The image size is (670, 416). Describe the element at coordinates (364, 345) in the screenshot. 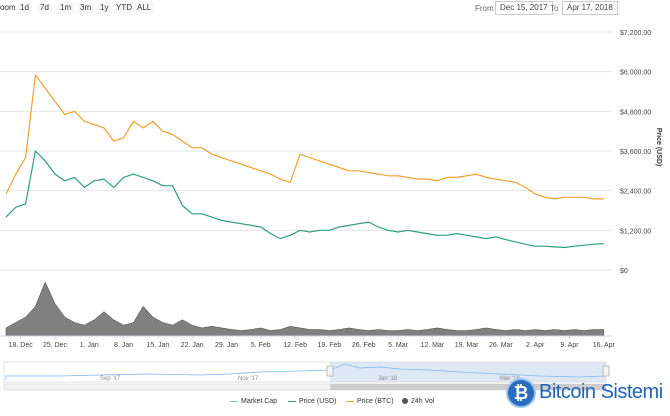

I see `x-tick-label: 26. Feb` at that location.